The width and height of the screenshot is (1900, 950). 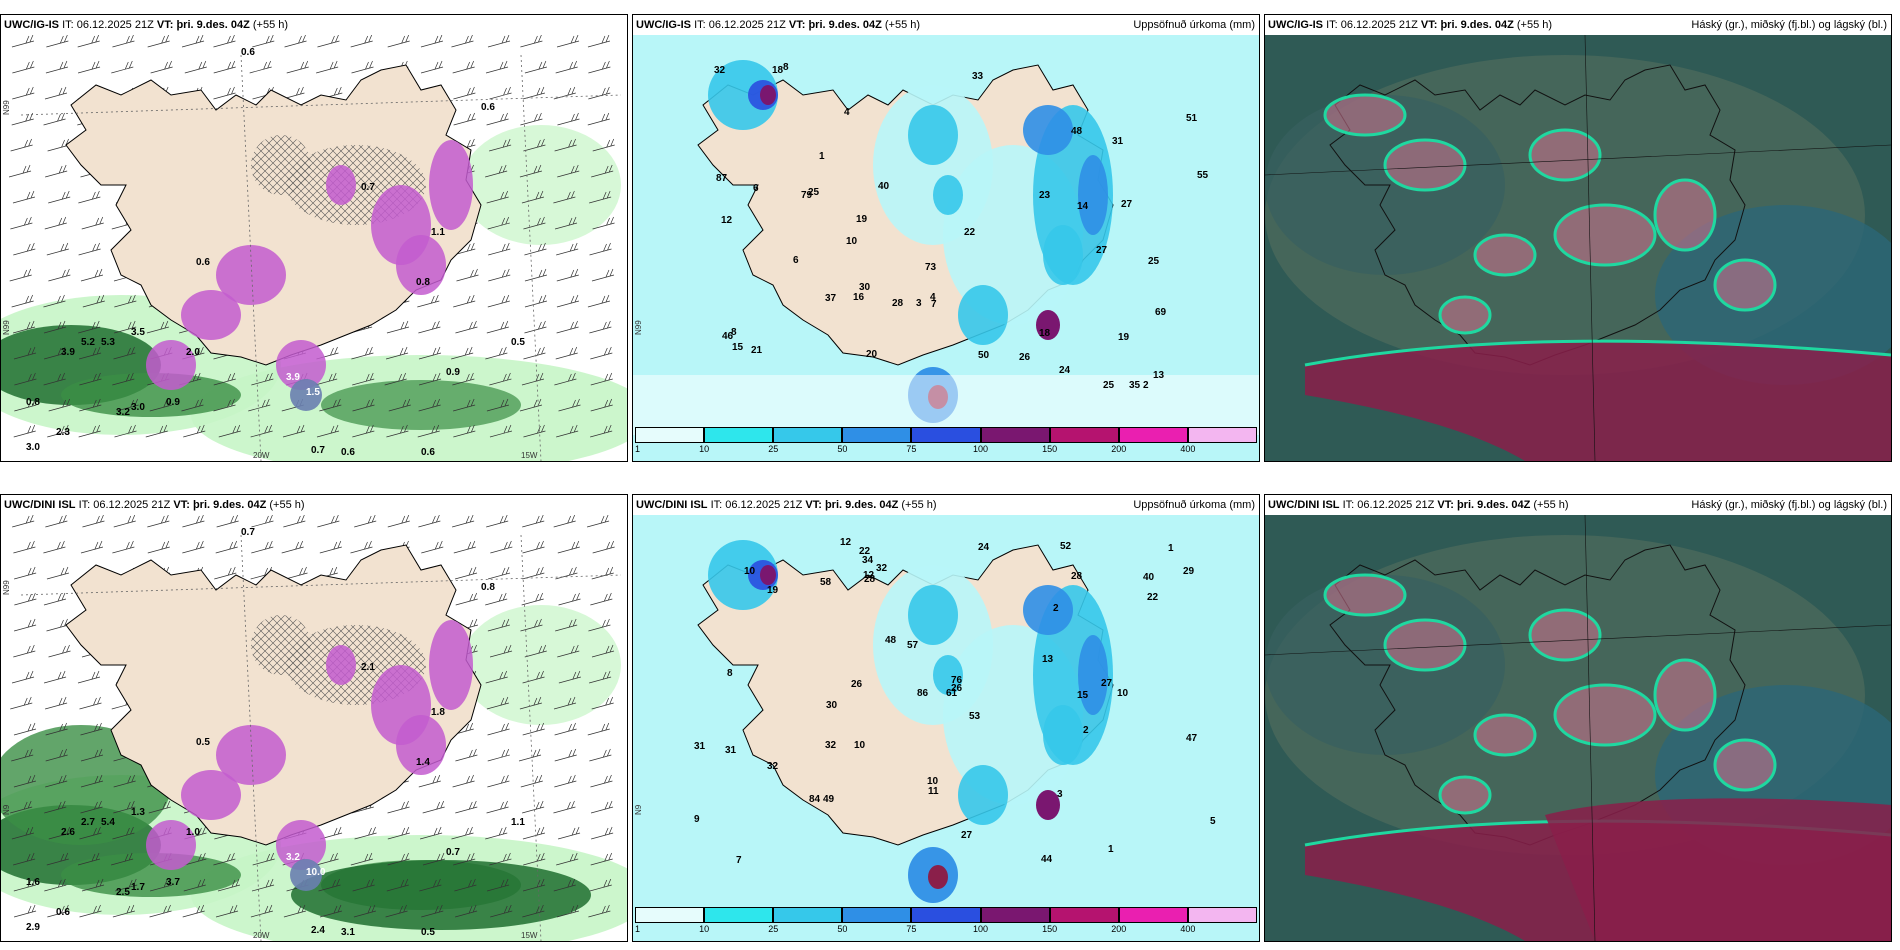 What do you see at coordinates (773, 929) in the screenshot?
I see `colorbar-tick: 25` at bounding box center [773, 929].